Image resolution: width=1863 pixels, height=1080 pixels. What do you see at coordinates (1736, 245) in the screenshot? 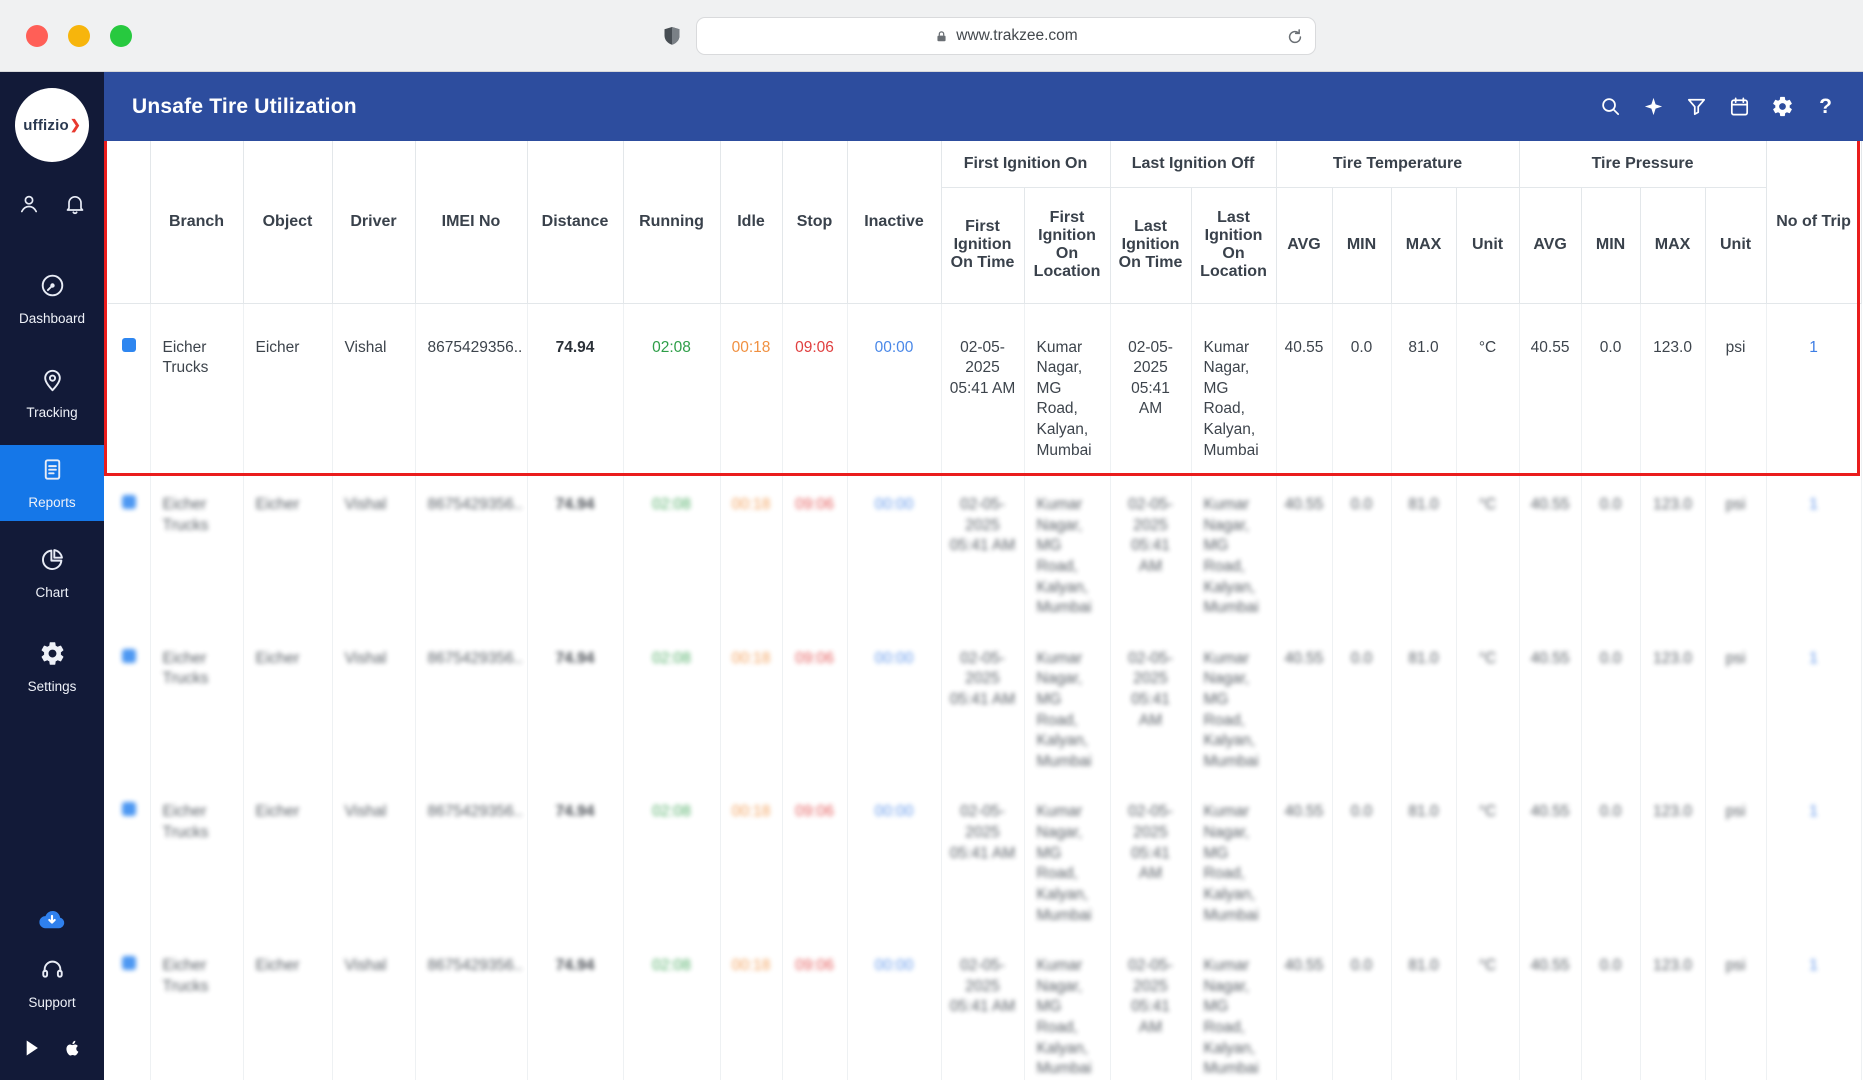
I see `col-header-pressure-unit: Unit` at bounding box center [1736, 245].